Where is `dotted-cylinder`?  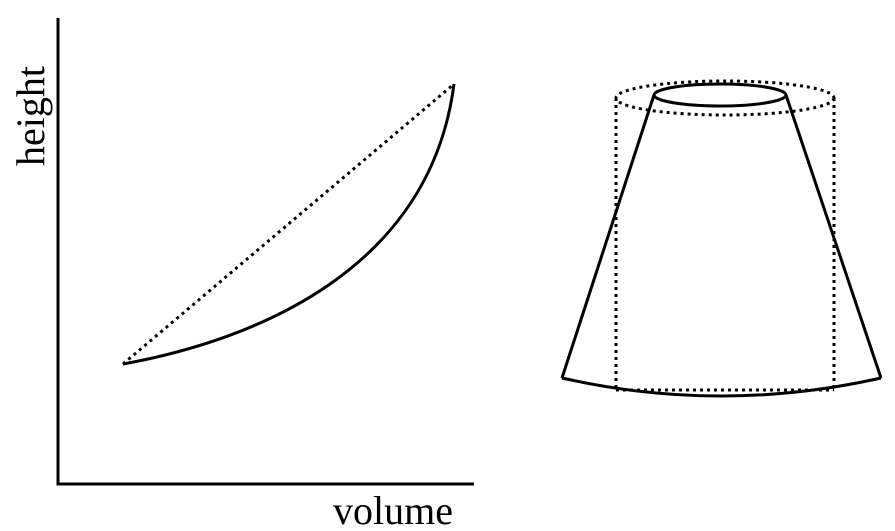
dotted-cylinder is located at coordinates (725, 235).